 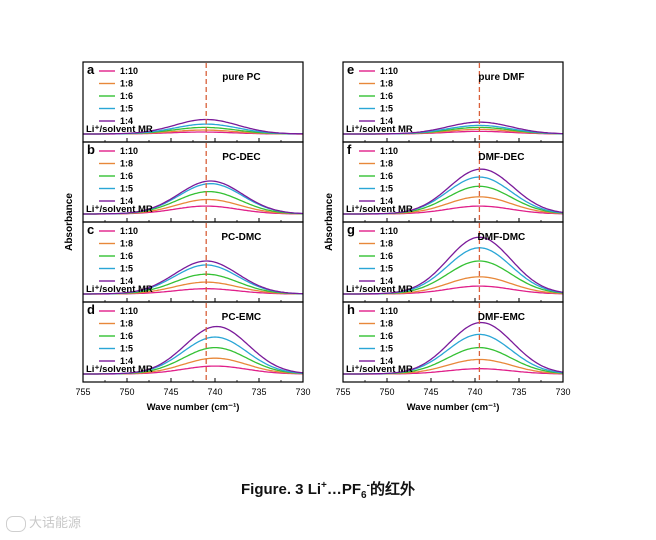 I want to click on panel-d-title: PC-EMC, so click(x=241, y=317).